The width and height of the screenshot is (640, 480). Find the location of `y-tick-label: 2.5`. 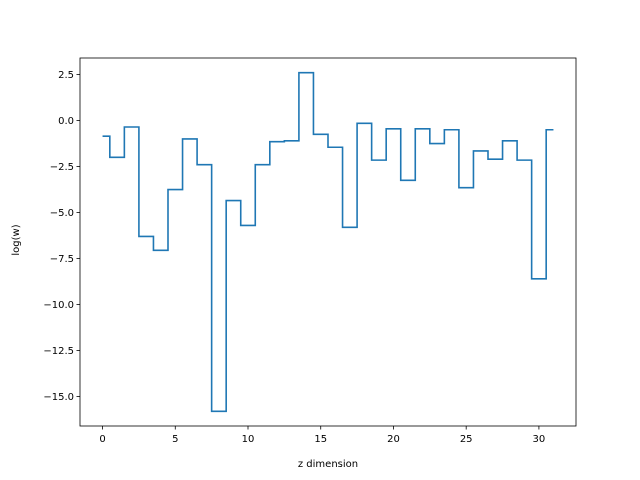

y-tick-label: 2.5 is located at coordinates (66, 75).